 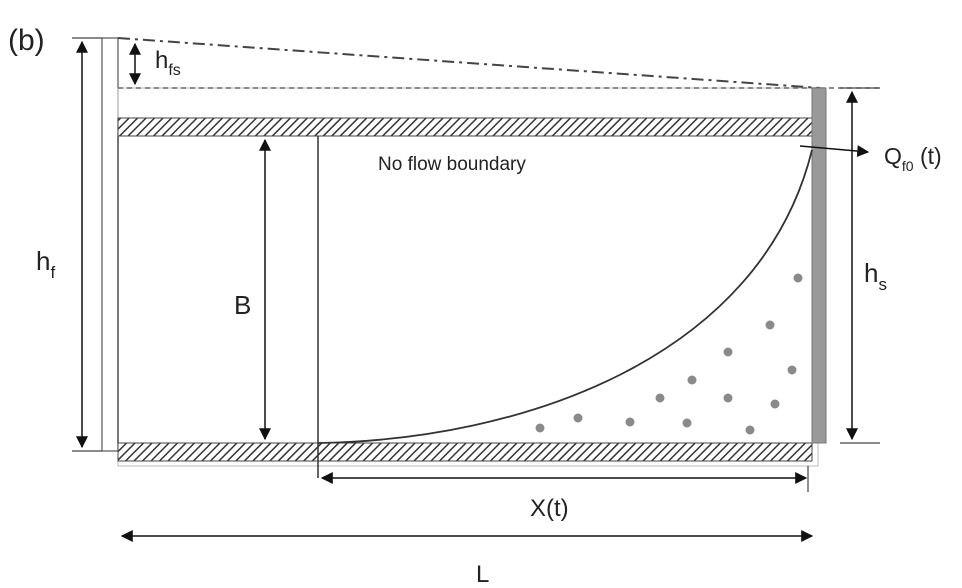 I want to click on b-label: B, so click(x=242, y=305).